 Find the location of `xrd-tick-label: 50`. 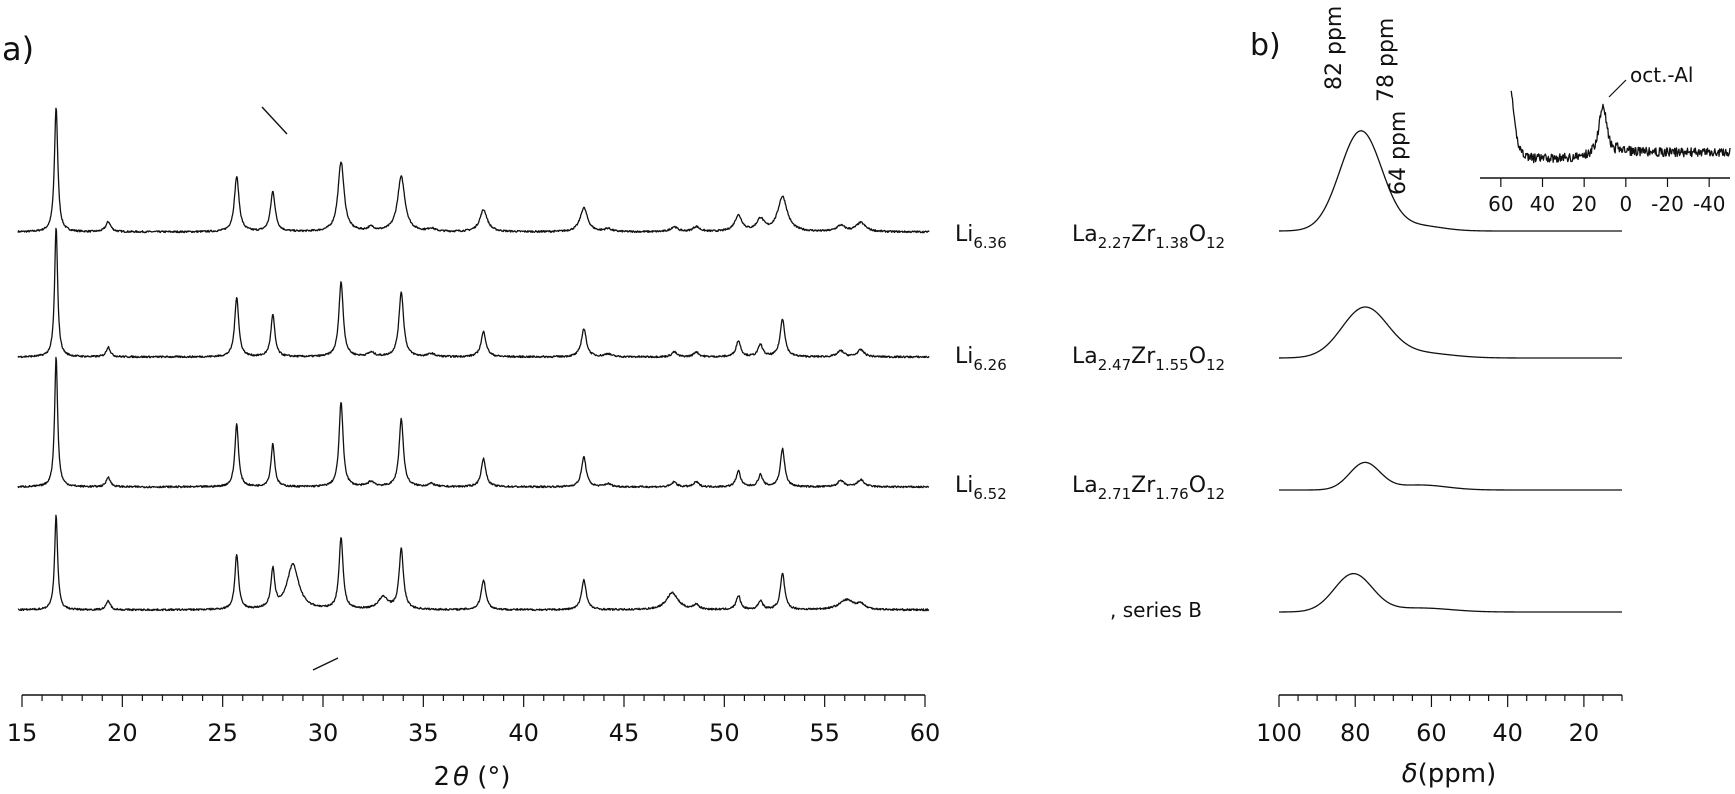

xrd-tick-label: 50 is located at coordinates (724, 733).